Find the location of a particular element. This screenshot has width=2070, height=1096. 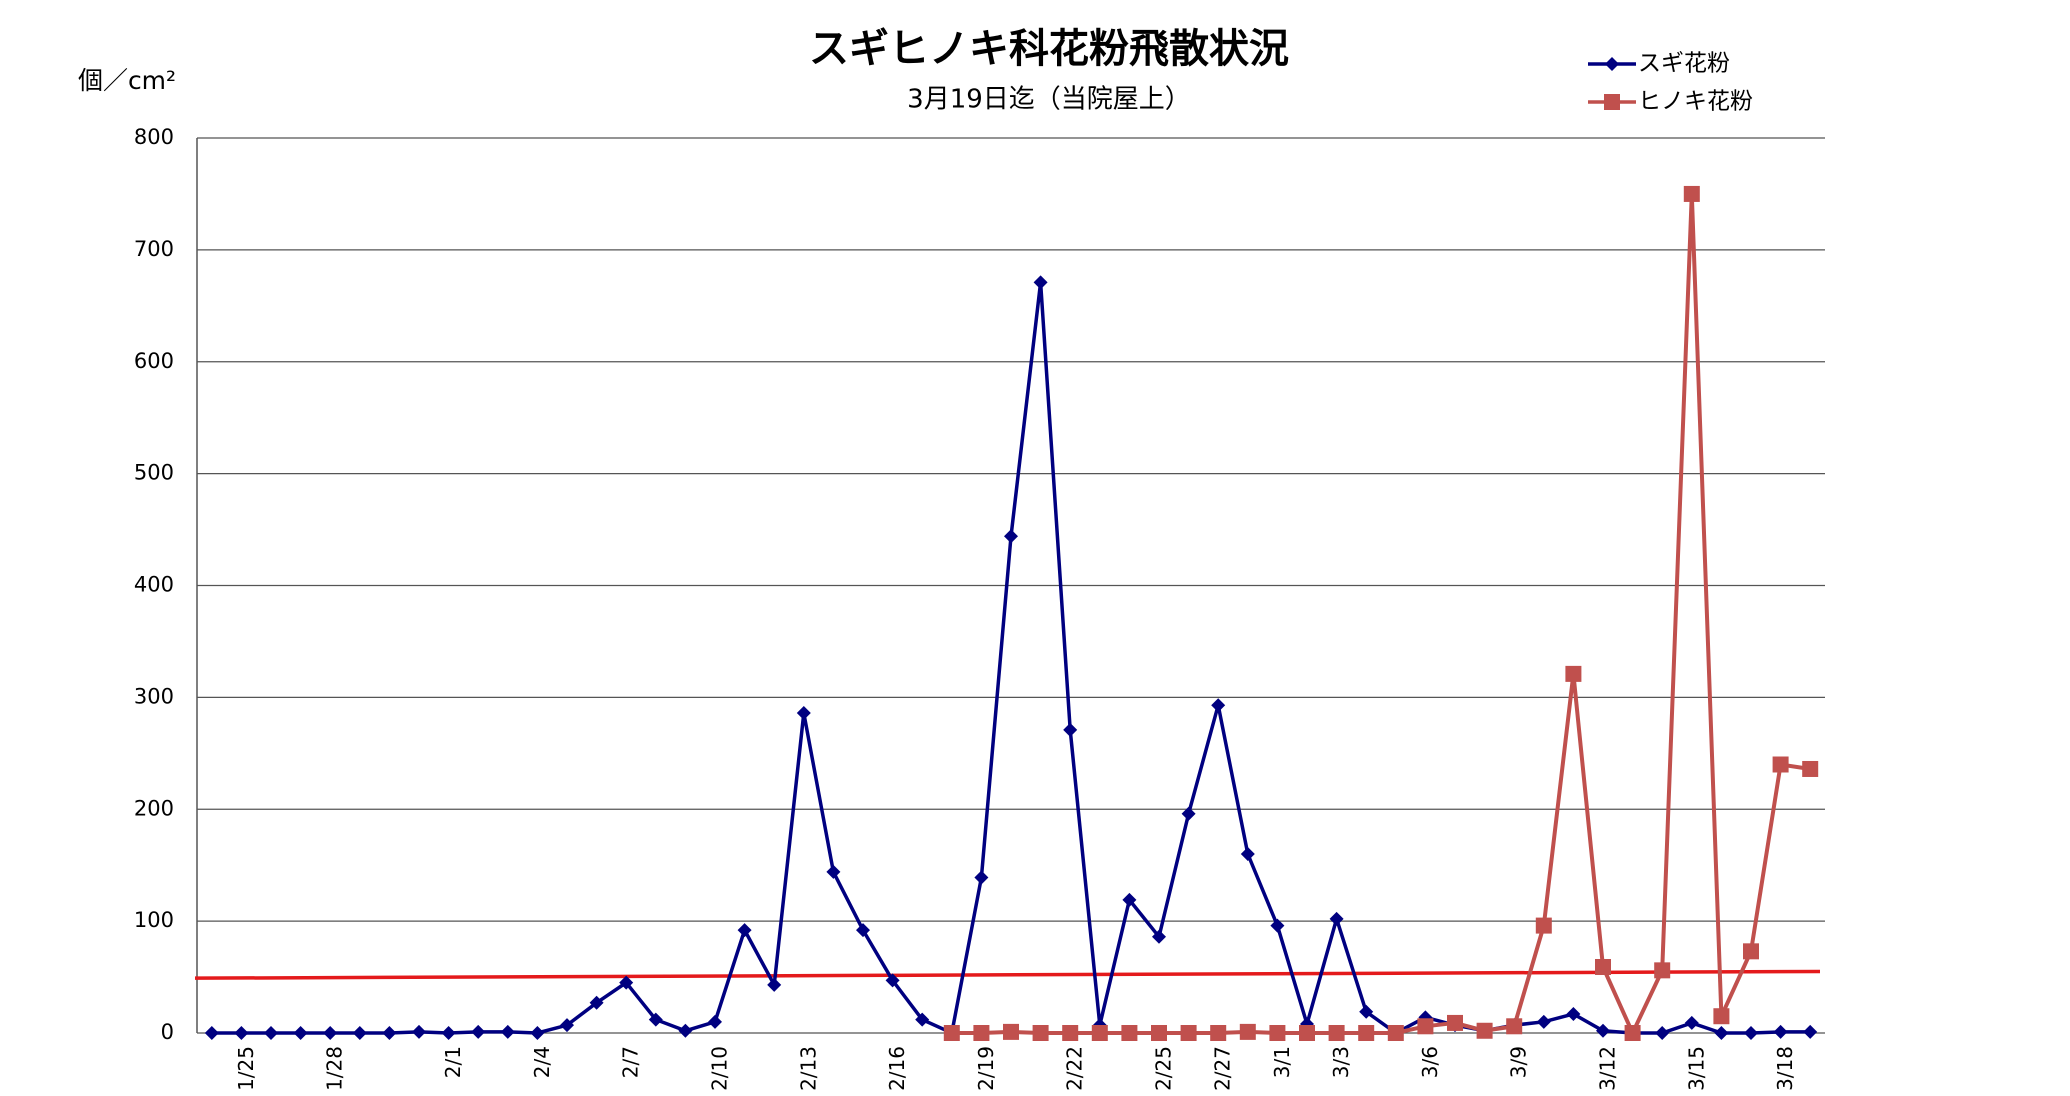

y-axis-label: 個／cm² is located at coordinates (127, 80).